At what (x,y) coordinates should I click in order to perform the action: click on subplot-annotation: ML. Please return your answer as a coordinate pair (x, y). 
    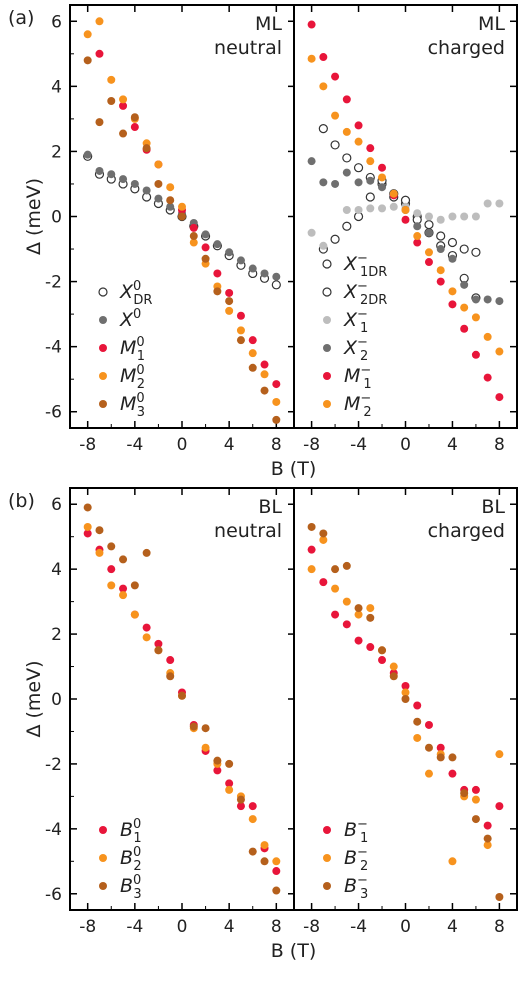
    Looking at the image, I should click on (268, 24).